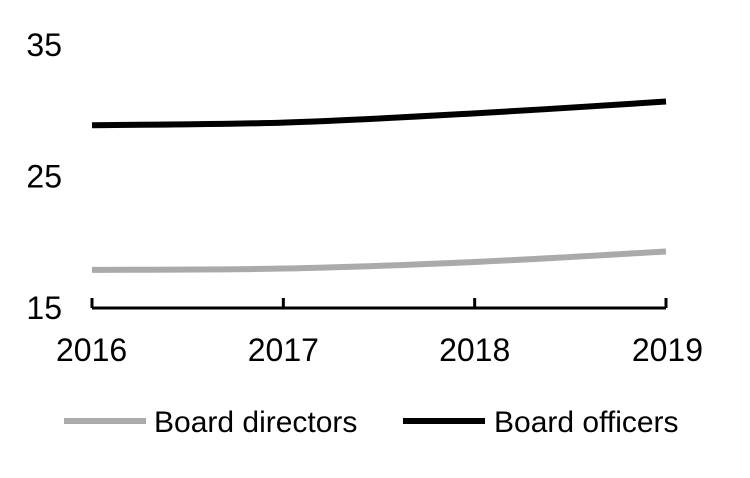 This screenshot has height=478, width=750. What do you see at coordinates (371, 422) in the screenshot?
I see `legend: Board directors Board officers` at bounding box center [371, 422].